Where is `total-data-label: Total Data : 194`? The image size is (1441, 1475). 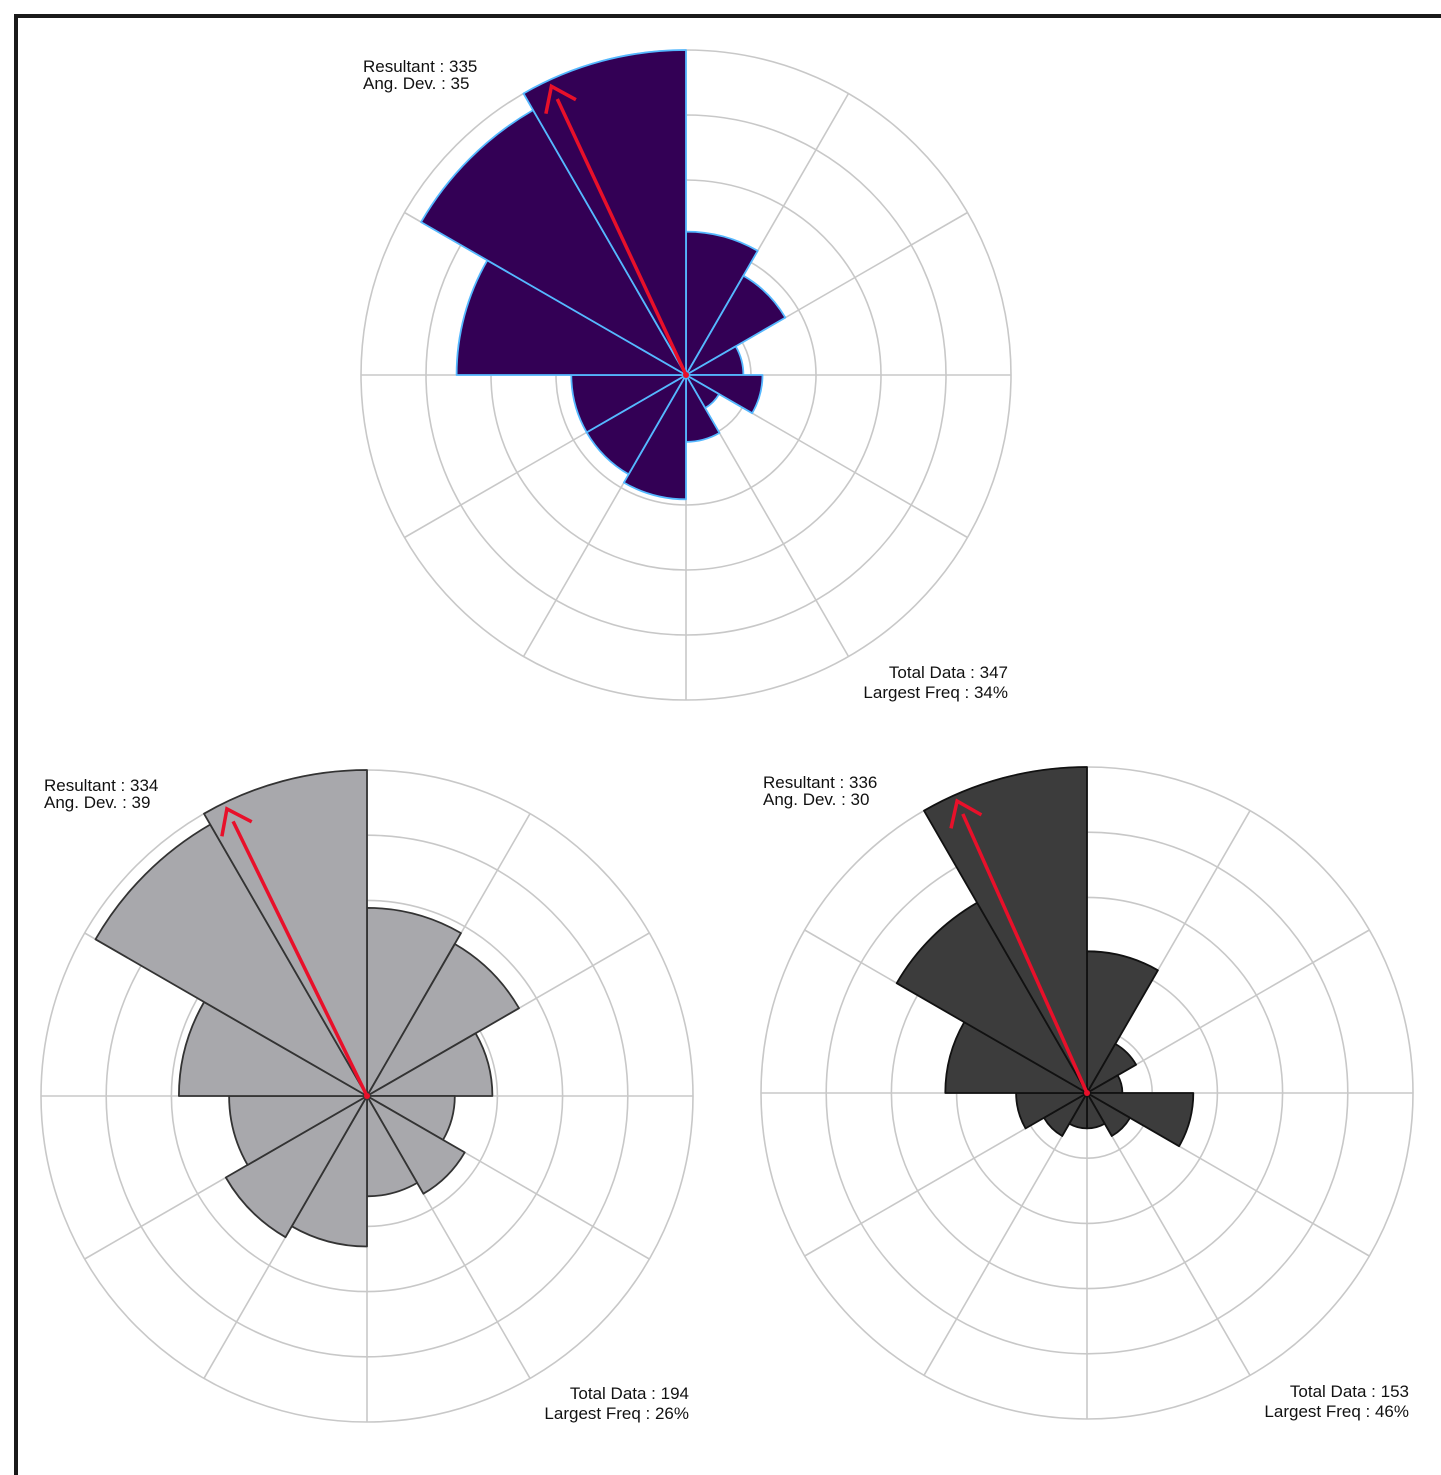
total-data-label: Total Data : 194 is located at coordinates (629, 1393).